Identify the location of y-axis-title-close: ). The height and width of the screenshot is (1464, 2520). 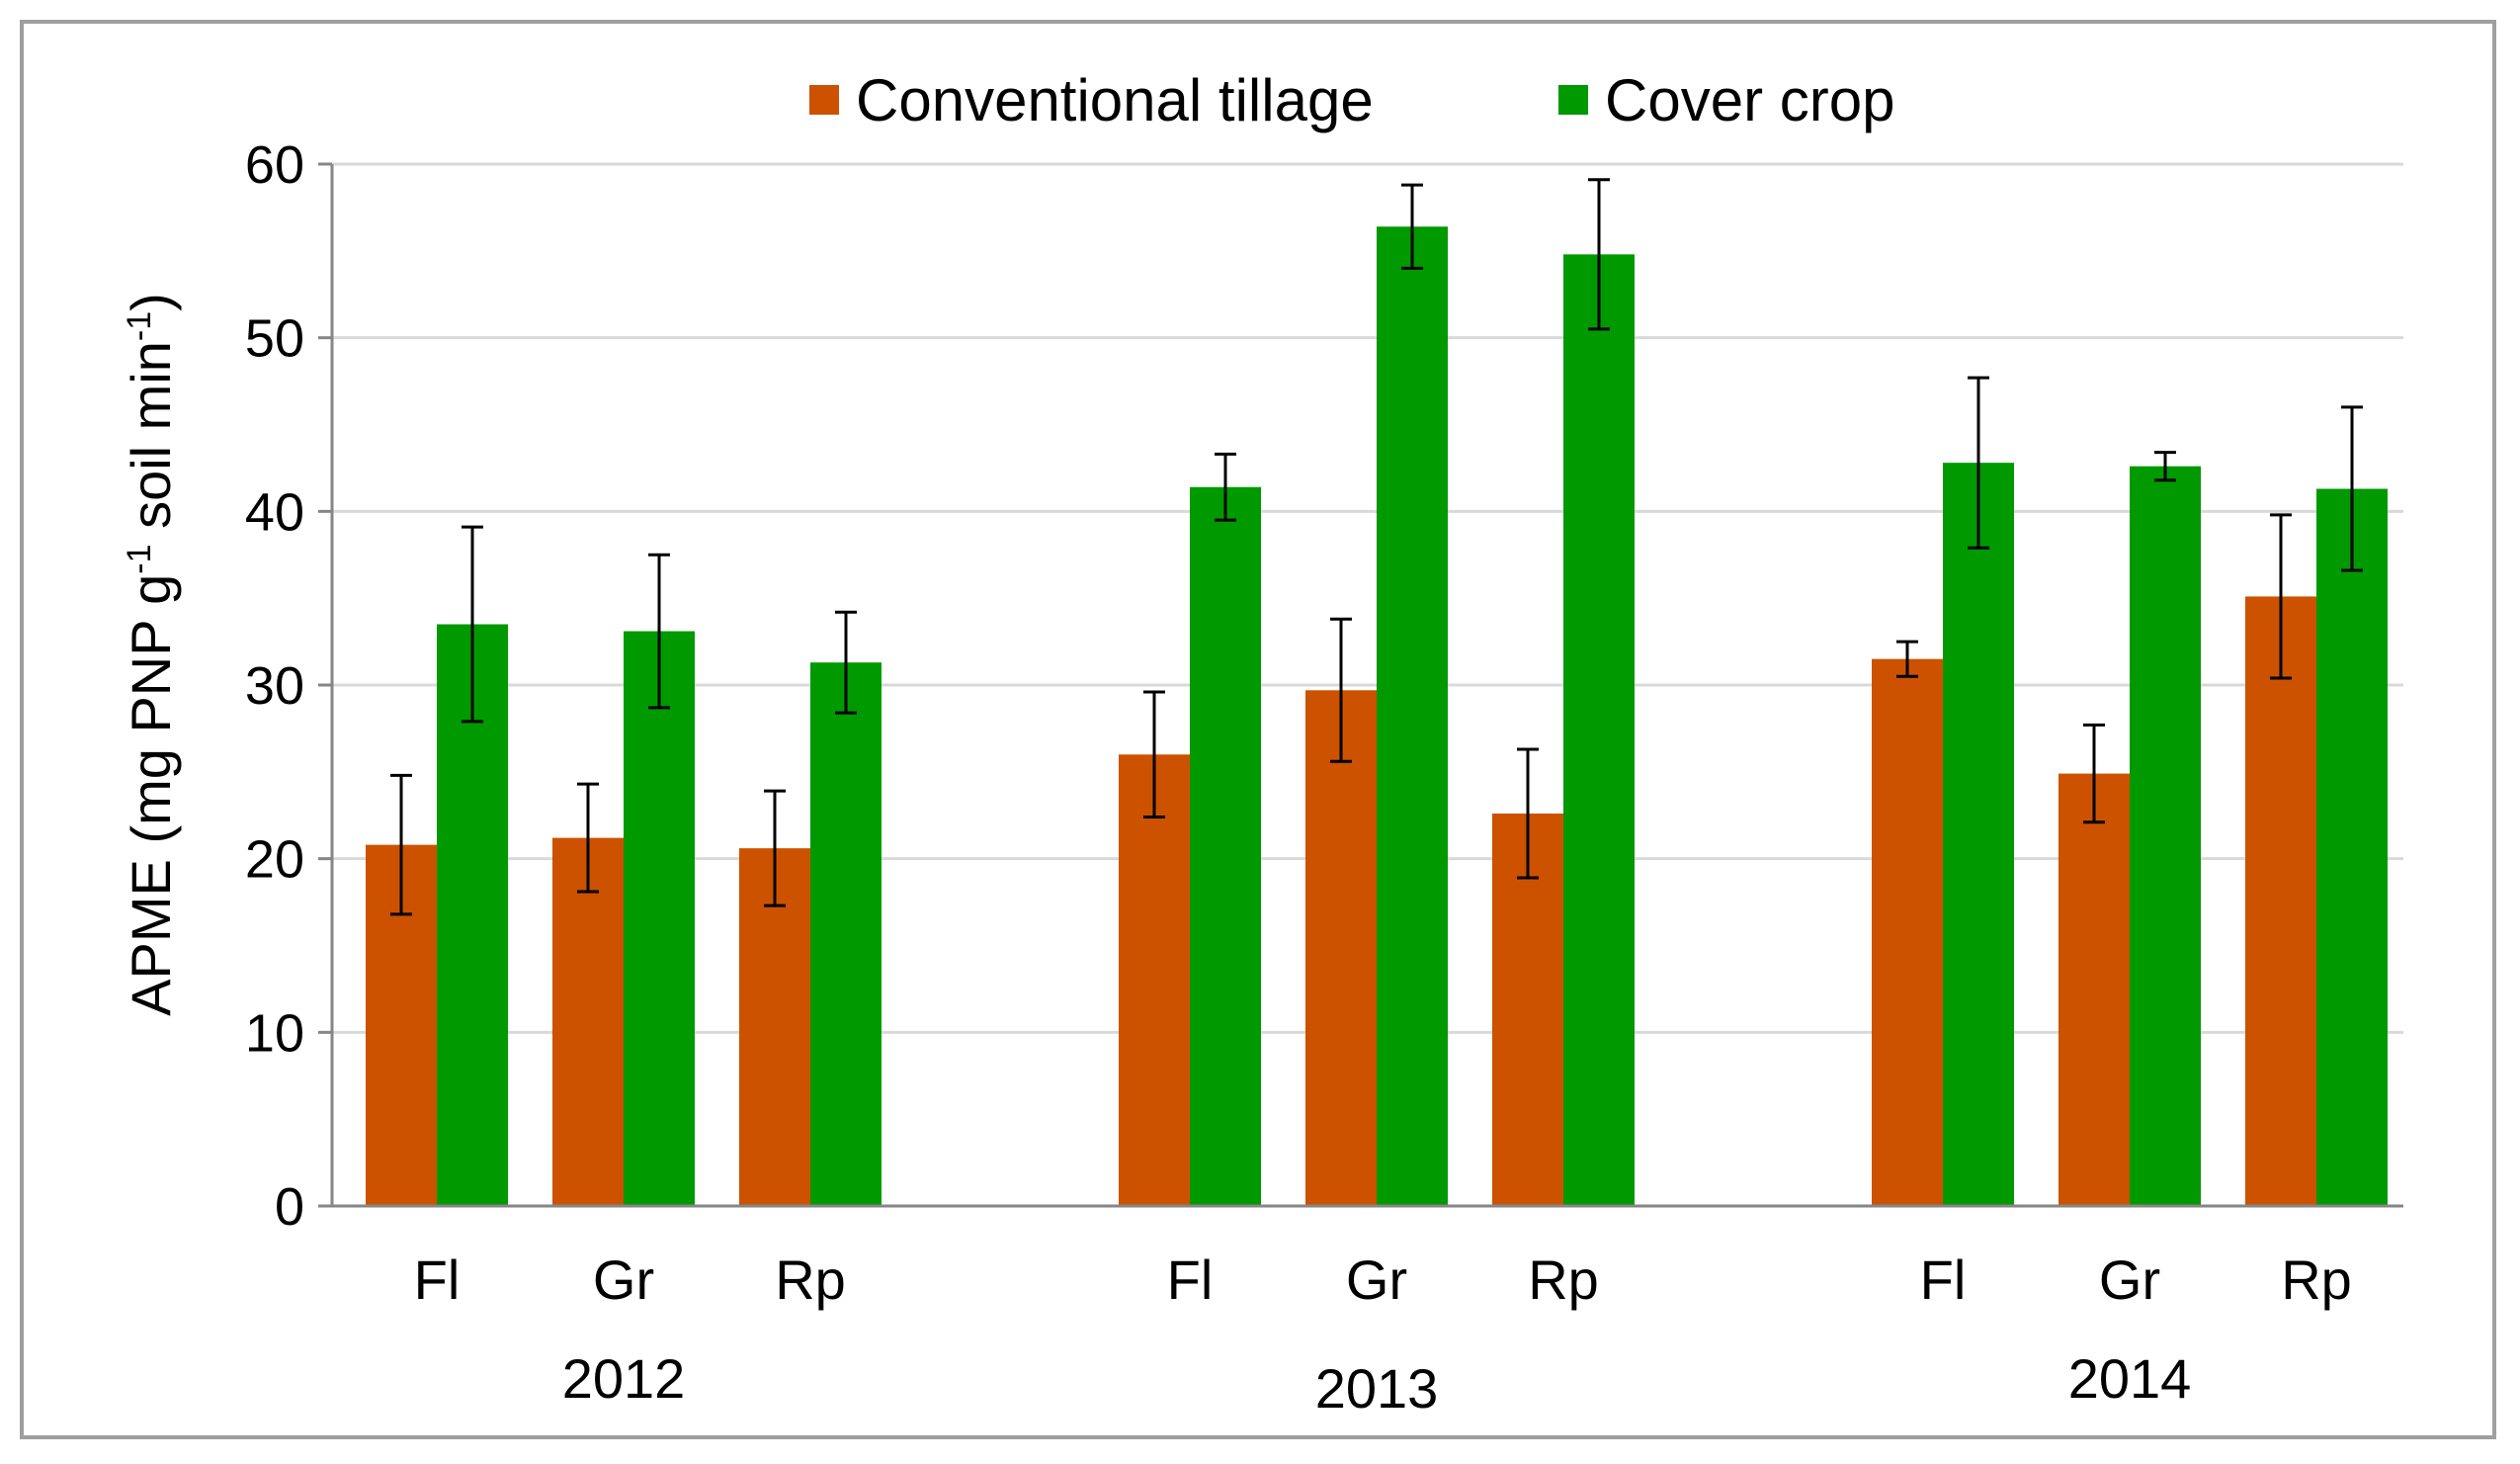
(151, 302).